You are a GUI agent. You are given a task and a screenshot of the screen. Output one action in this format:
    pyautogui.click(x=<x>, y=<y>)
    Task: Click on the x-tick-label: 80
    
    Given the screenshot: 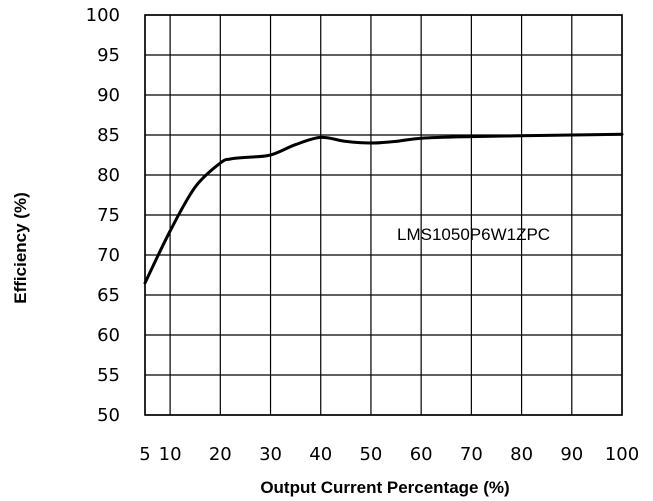 What is the action you would take?
    pyautogui.click(x=521, y=454)
    